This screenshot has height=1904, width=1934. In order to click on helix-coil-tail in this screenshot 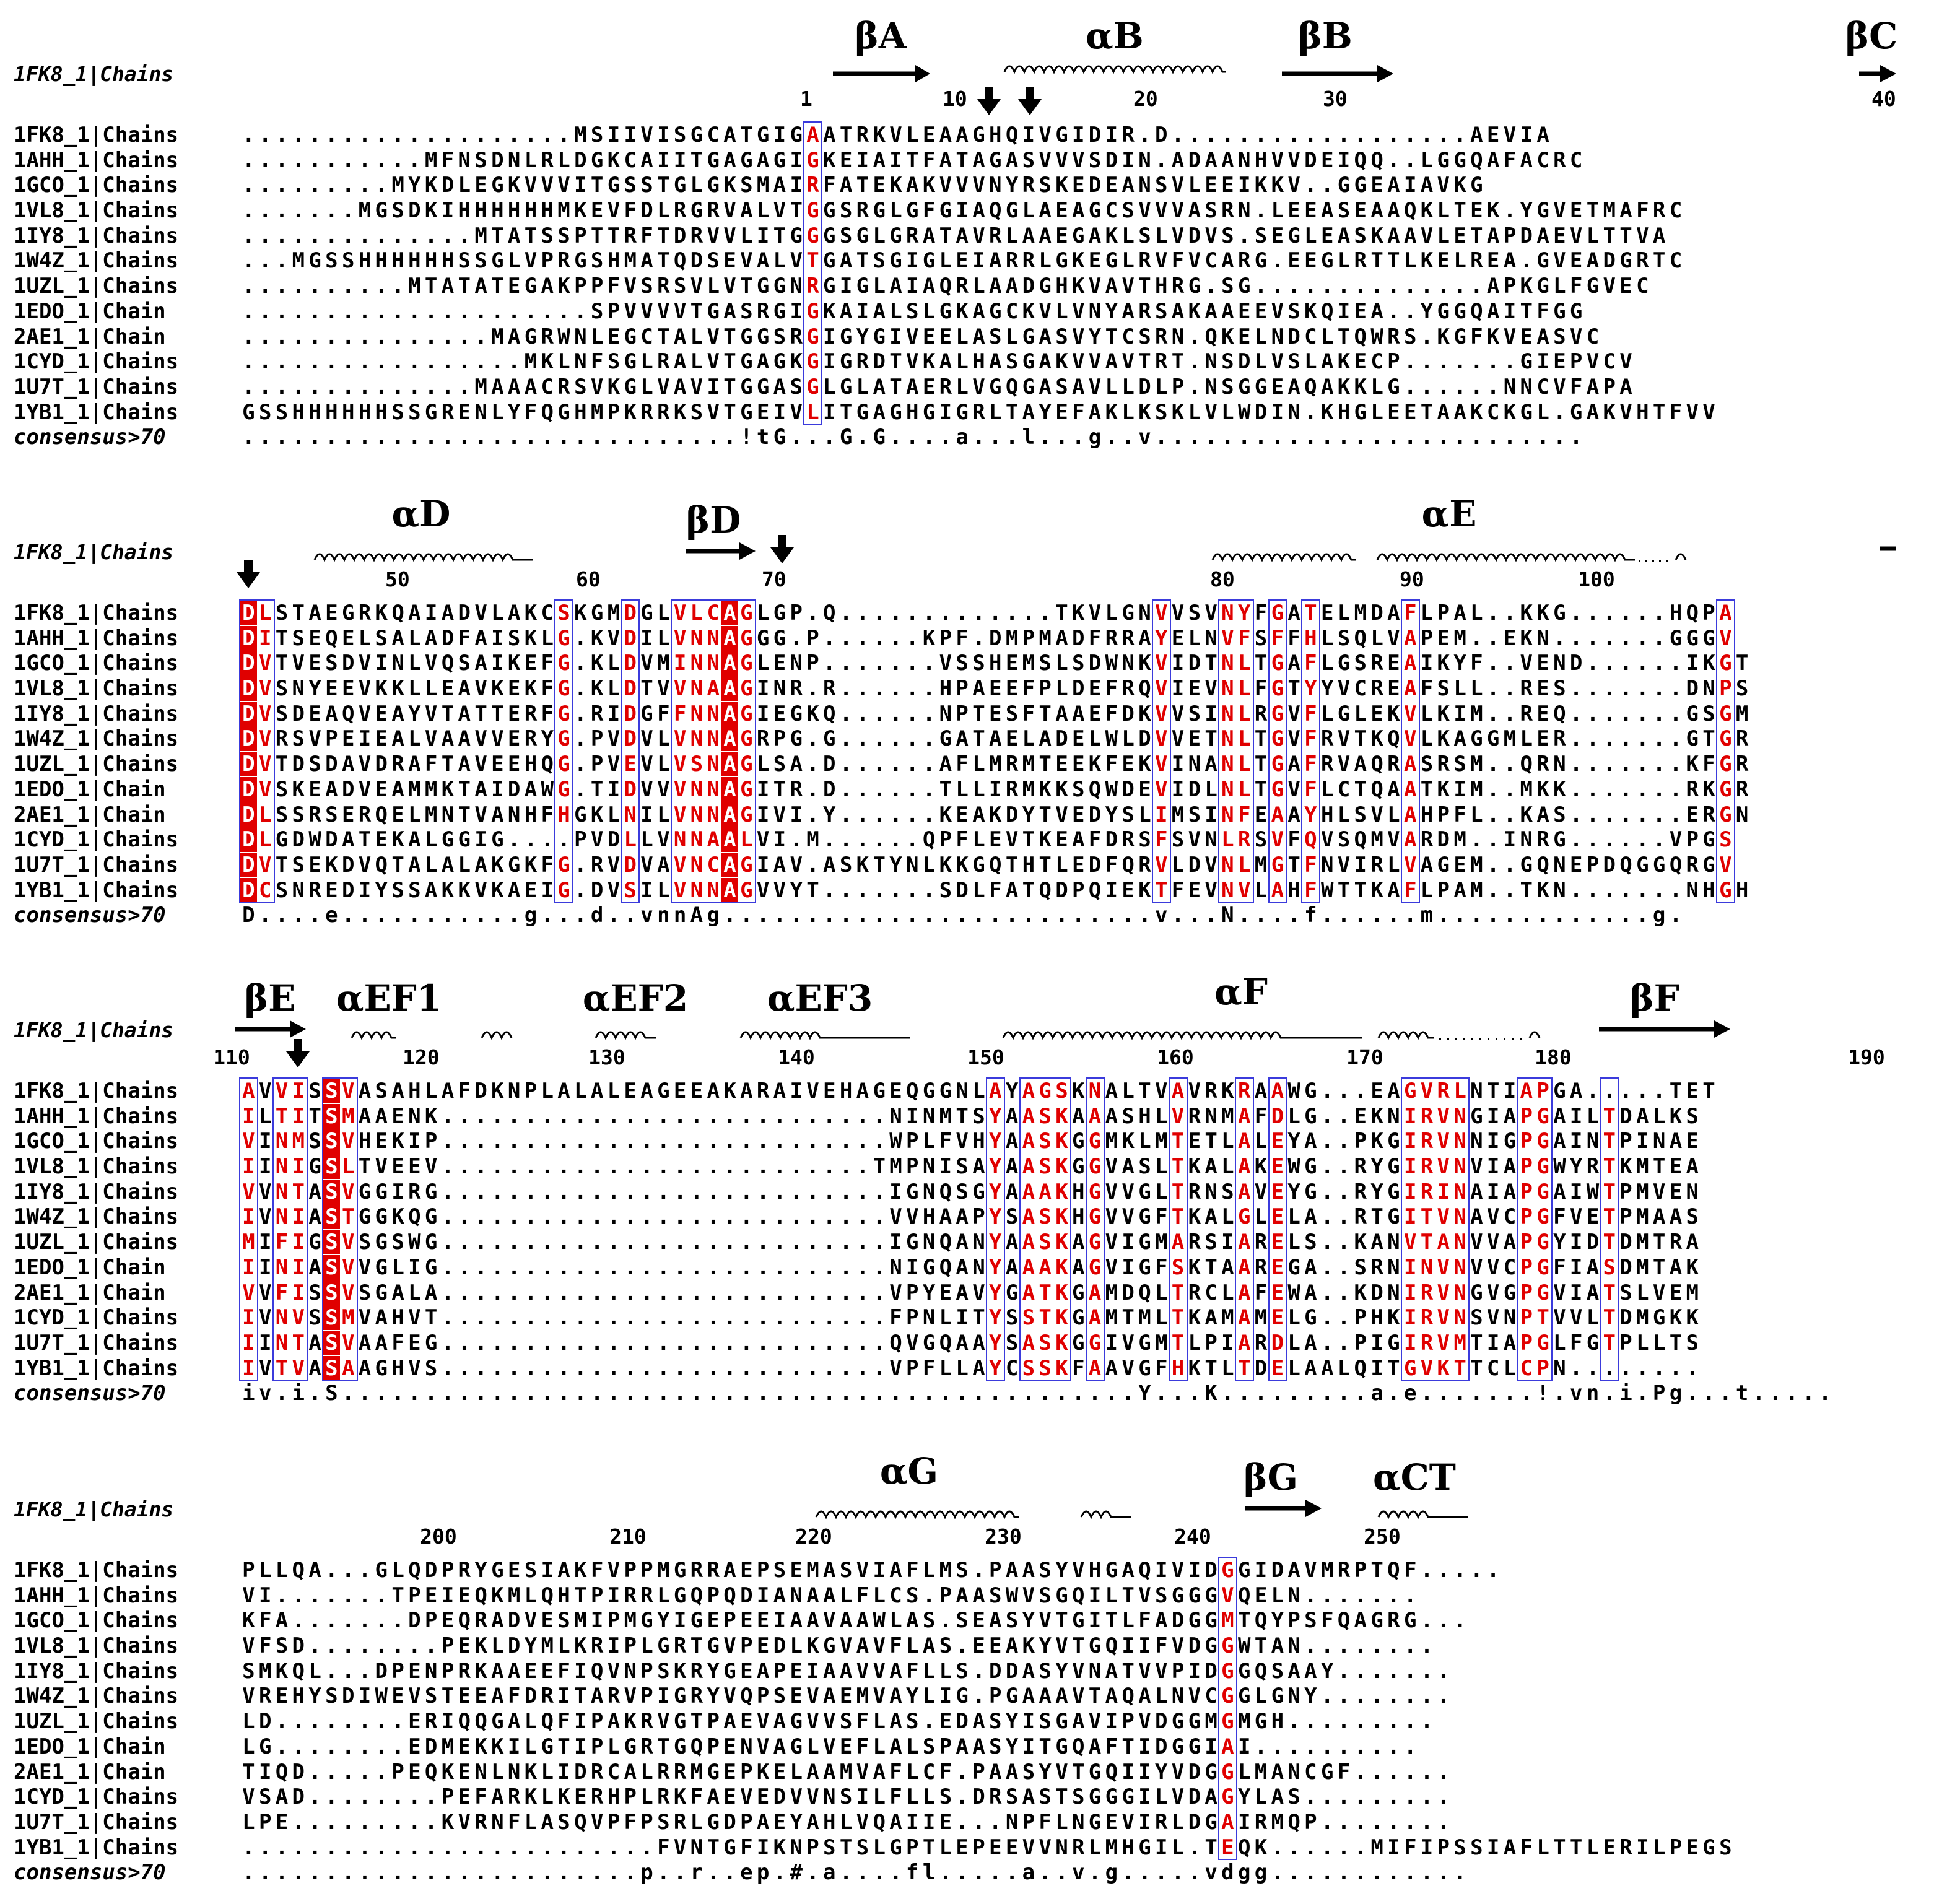, I will do `click(1681, 556)`.